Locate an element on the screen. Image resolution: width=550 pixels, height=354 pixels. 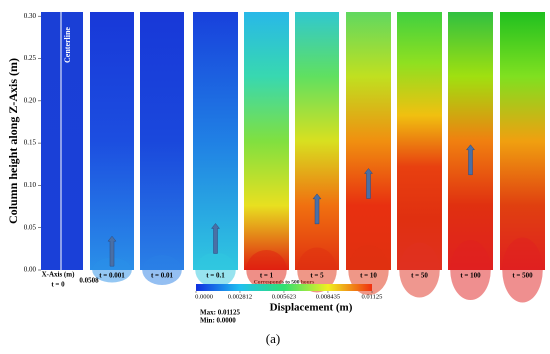
colorbar-min: Min: 0.0000 is located at coordinates (218, 321).